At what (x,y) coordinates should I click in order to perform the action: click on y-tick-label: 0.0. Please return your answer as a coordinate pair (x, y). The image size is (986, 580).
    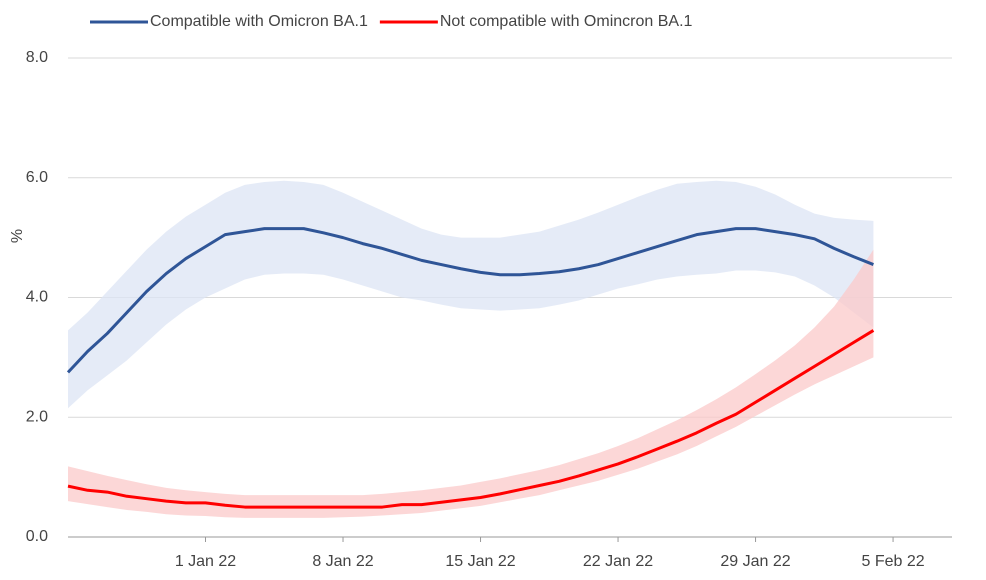
    Looking at the image, I should click on (37, 536).